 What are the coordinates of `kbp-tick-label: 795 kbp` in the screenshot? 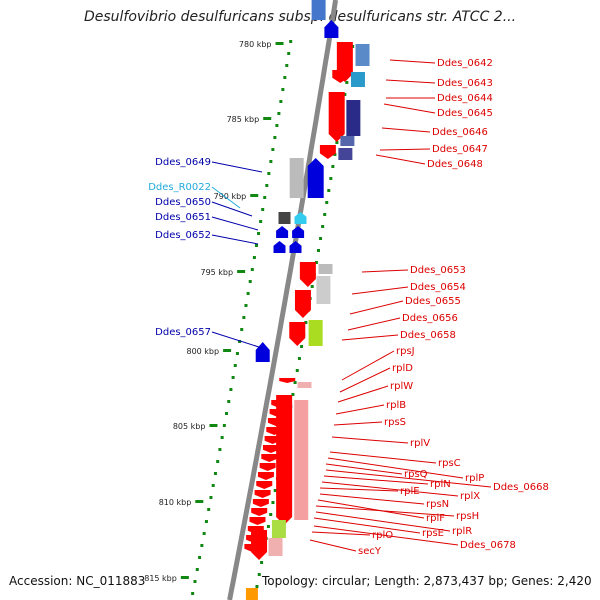 It's located at (216, 272).